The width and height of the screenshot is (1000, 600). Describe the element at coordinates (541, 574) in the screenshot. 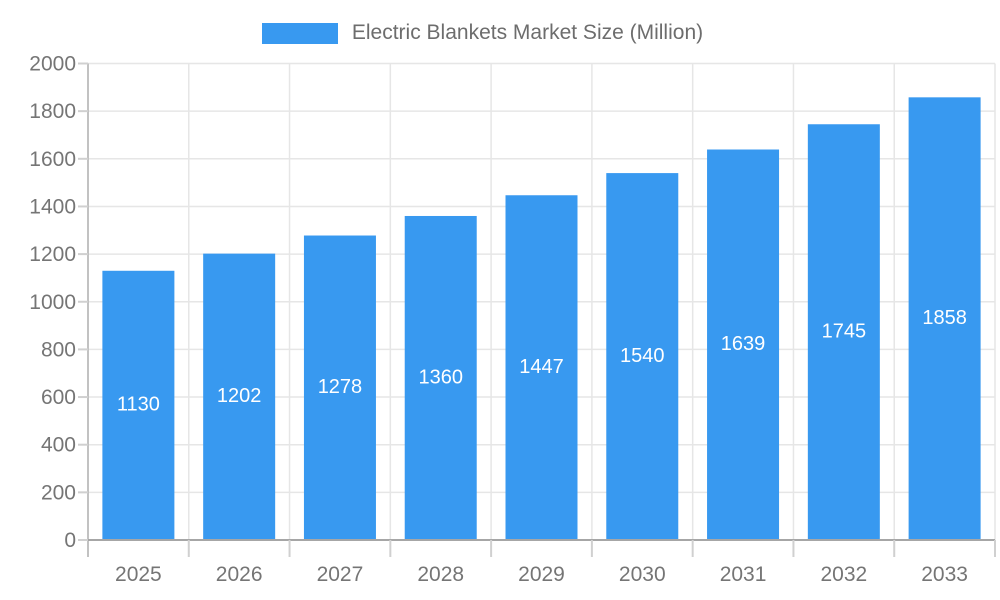

I see `x-tick-label: 2029` at that location.